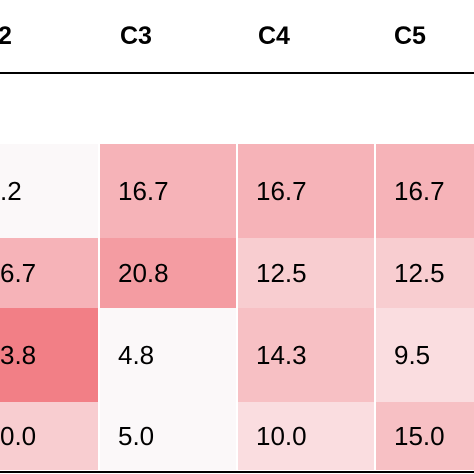  What do you see at coordinates (425, 355) in the screenshot?
I see `heatmap-cell: 9.5` at bounding box center [425, 355].